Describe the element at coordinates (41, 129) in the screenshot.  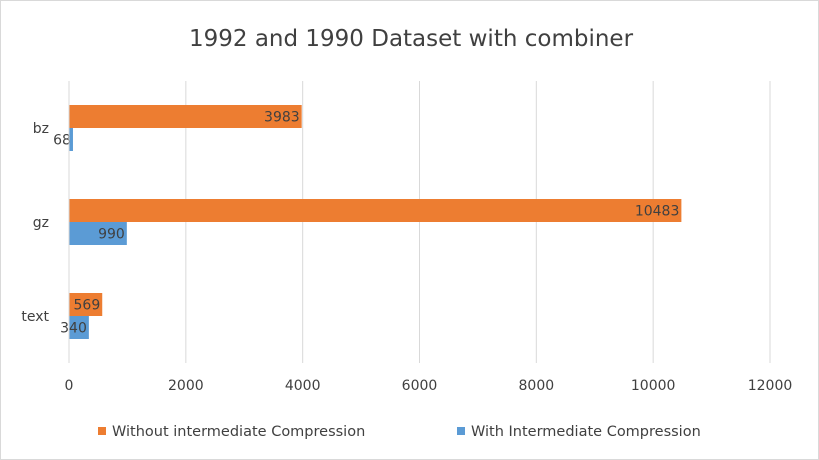
I see `category-label-bz: bz` at that location.